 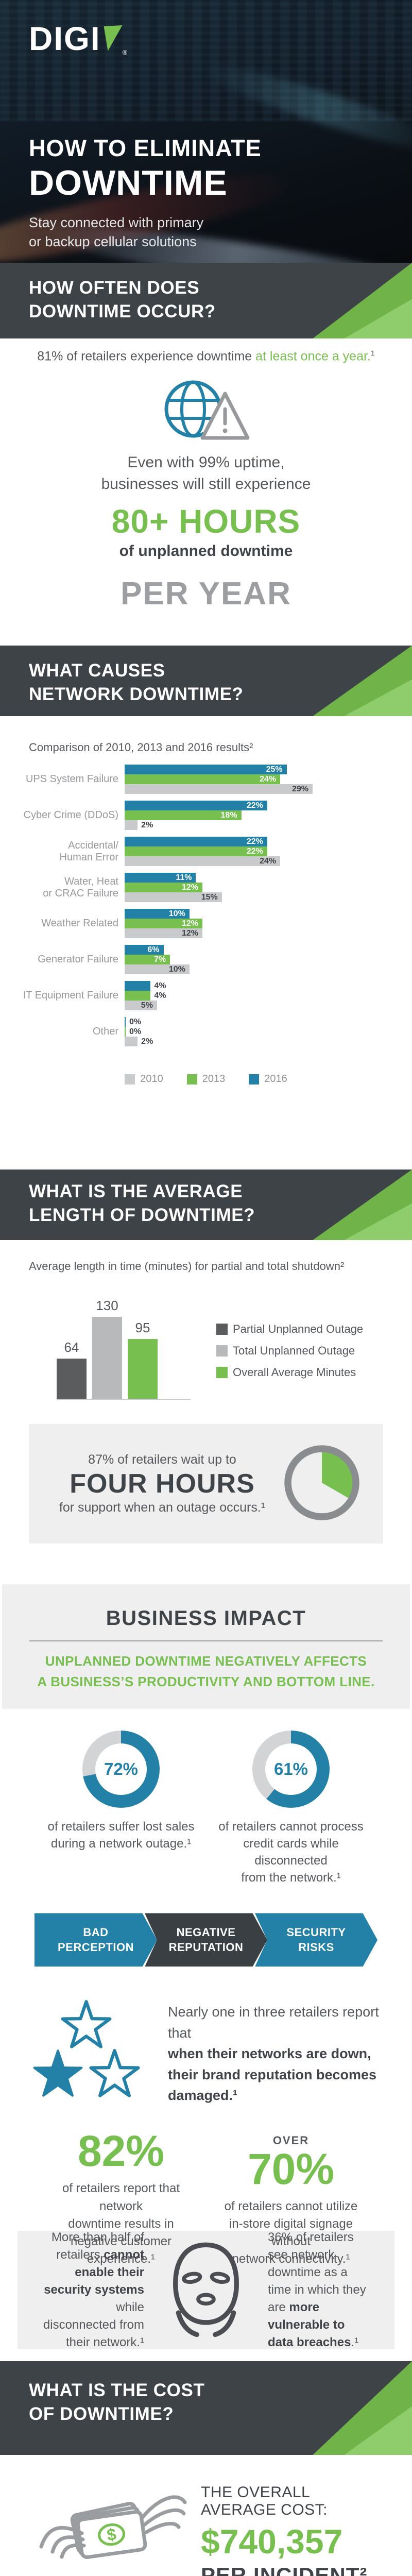 What do you see at coordinates (206, 60) in the screenshot?
I see `hero-city-photo` at bounding box center [206, 60].